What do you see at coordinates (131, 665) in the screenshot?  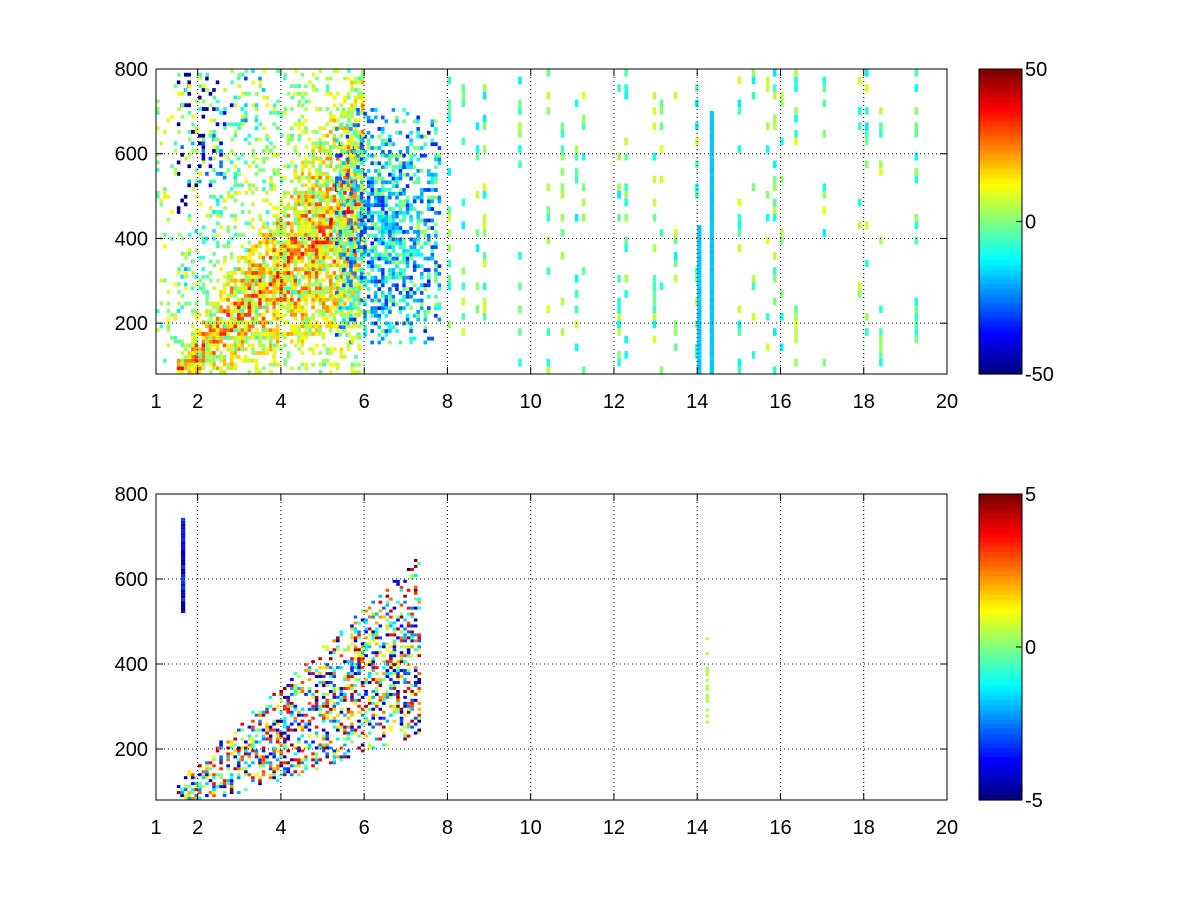 I see `y-tick-label: 400` at bounding box center [131, 665].